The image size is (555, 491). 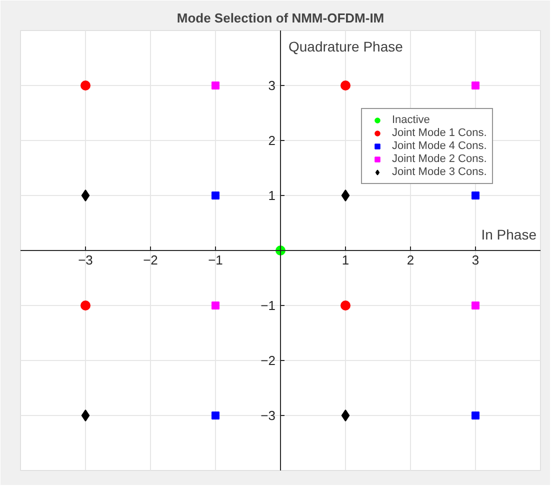 I want to click on x-tick-label: −1, so click(x=215, y=260).